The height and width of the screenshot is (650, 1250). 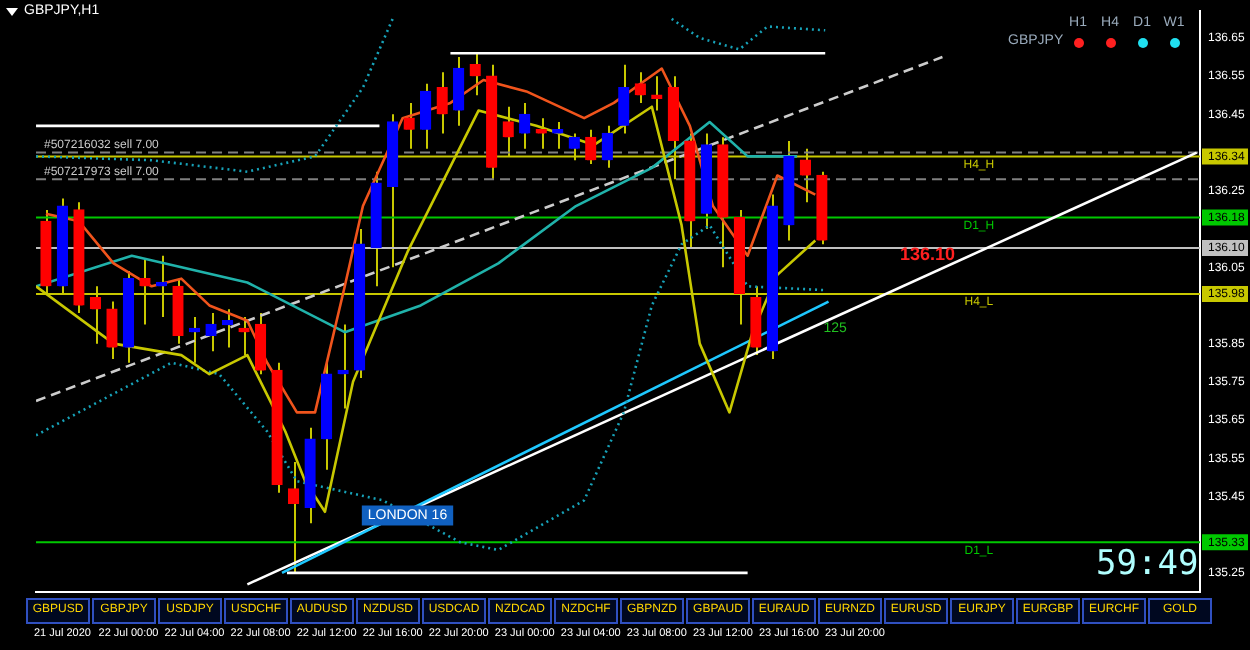 What do you see at coordinates (928, 254) in the screenshot?
I see `annotation: 136.10` at bounding box center [928, 254].